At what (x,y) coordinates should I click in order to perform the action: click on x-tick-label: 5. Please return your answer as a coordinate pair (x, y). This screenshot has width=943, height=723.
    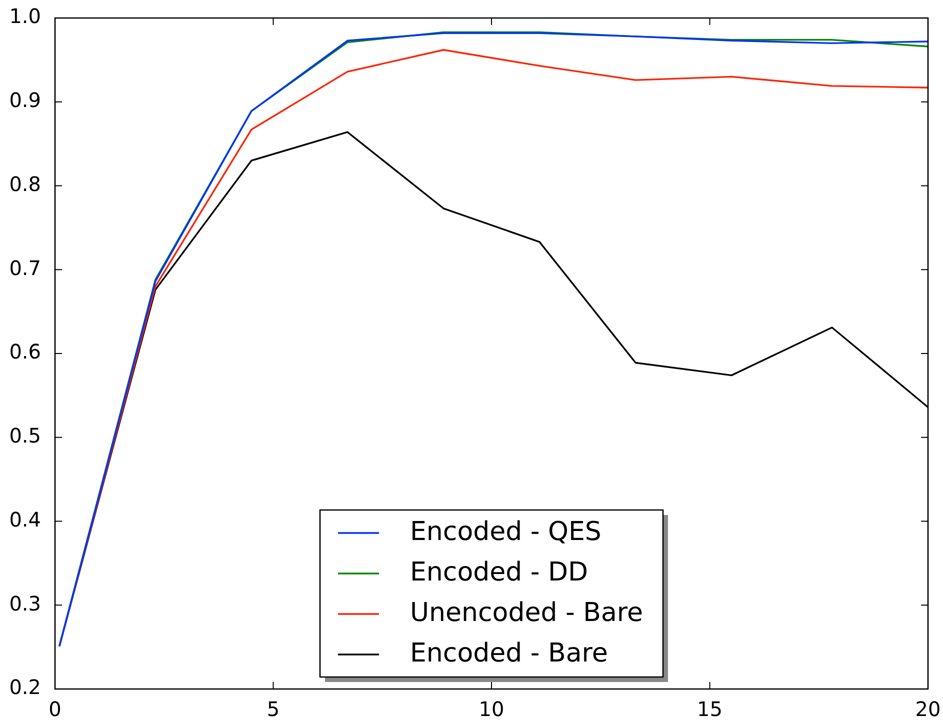
    Looking at the image, I should click on (273, 709).